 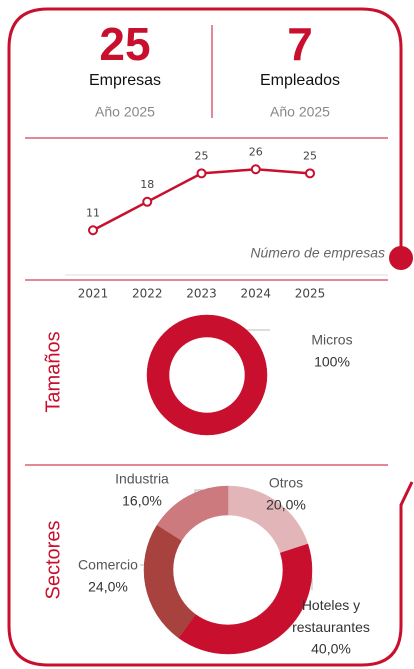 I want to click on slice-label: Micros, so click(x=331, y=340).